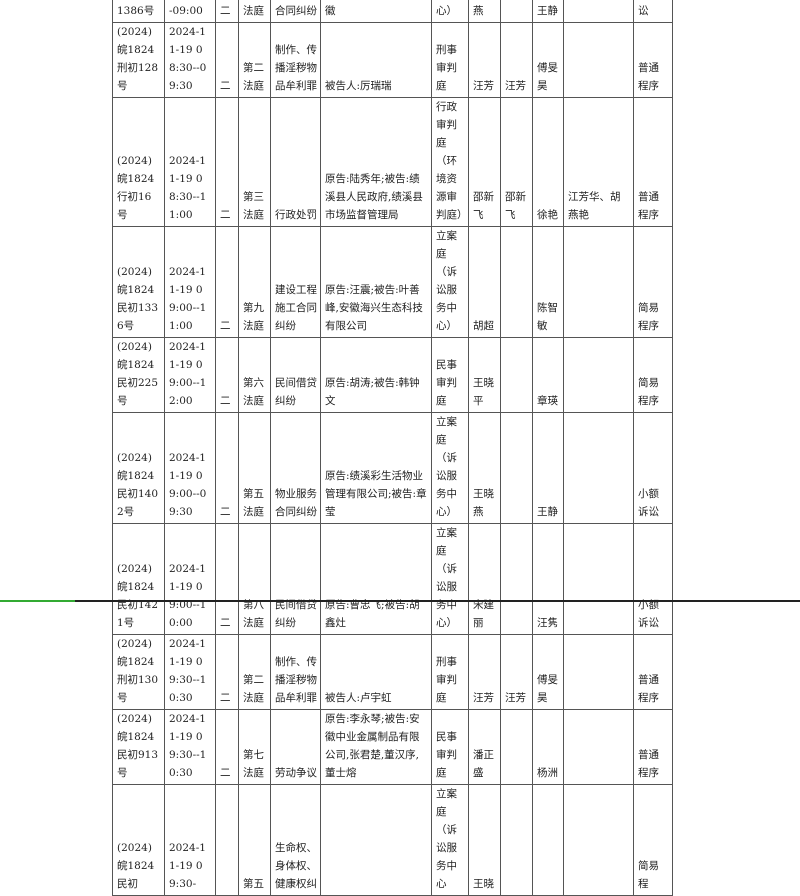  I want to click on case-number-cell: (2024)皖1824刑初128号, so click(138, 60).